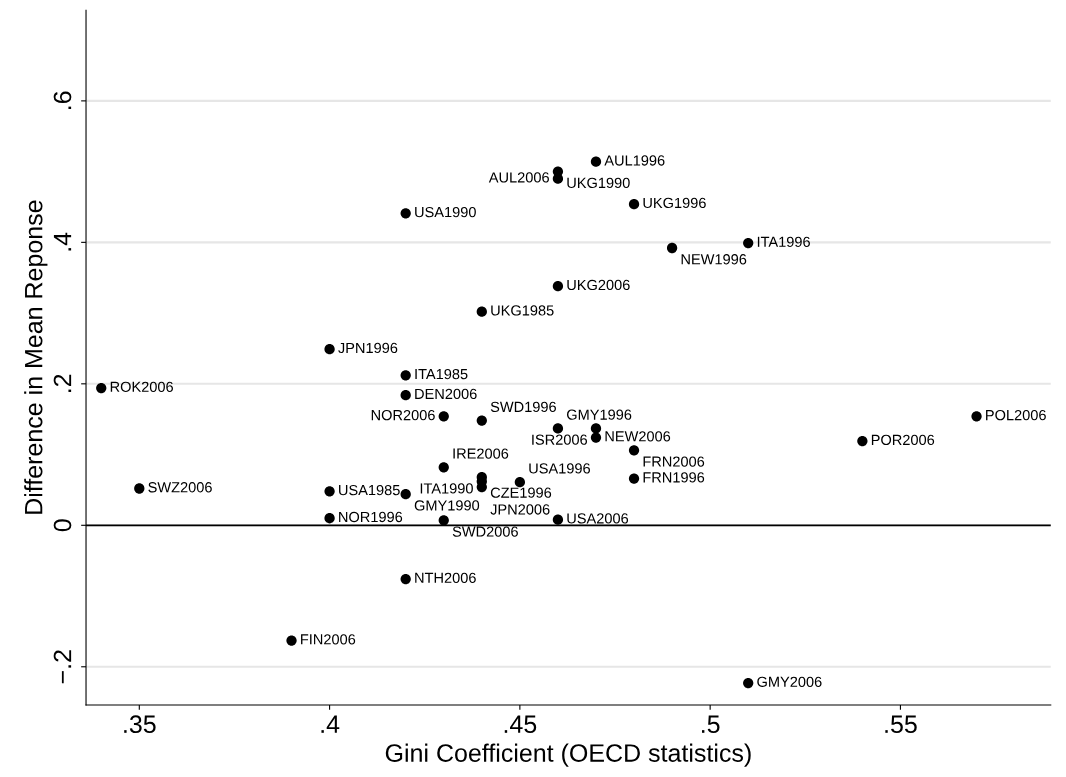 The image size is (1066, 777). What do you see at coordinates (711, 724) in the screenshot?
I see `x-tick-label: .5` at bounding box center [711, 724].